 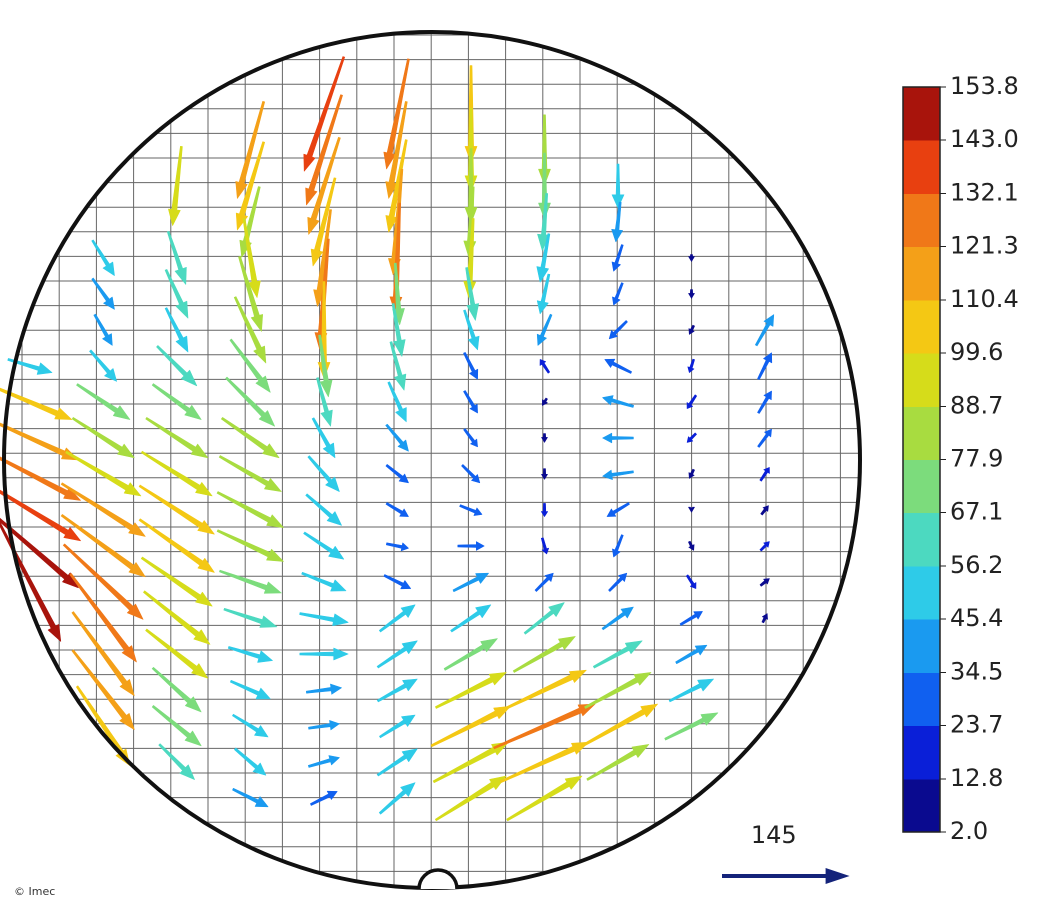 What do you see at coordinates (34, 891) in the screenshot?
I see `credit: © Imec` at bounding box center [34, 891].